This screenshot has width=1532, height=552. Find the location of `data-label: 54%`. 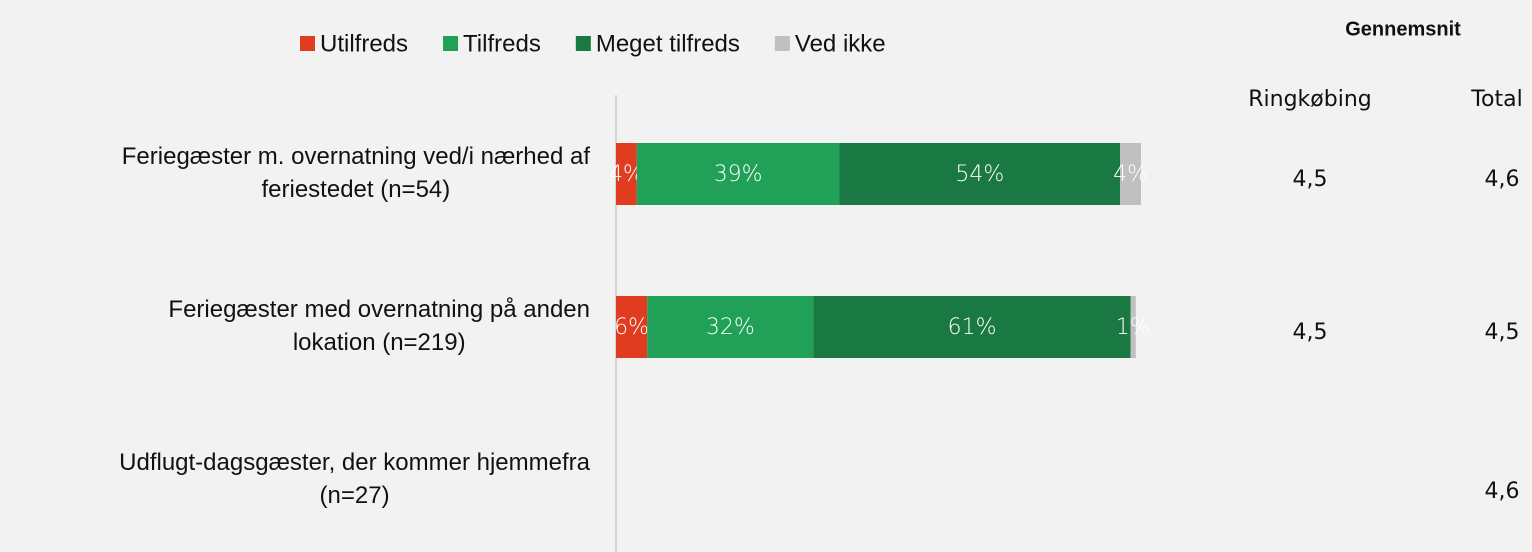

data-label: 54% is located at coordinates (979, 174).